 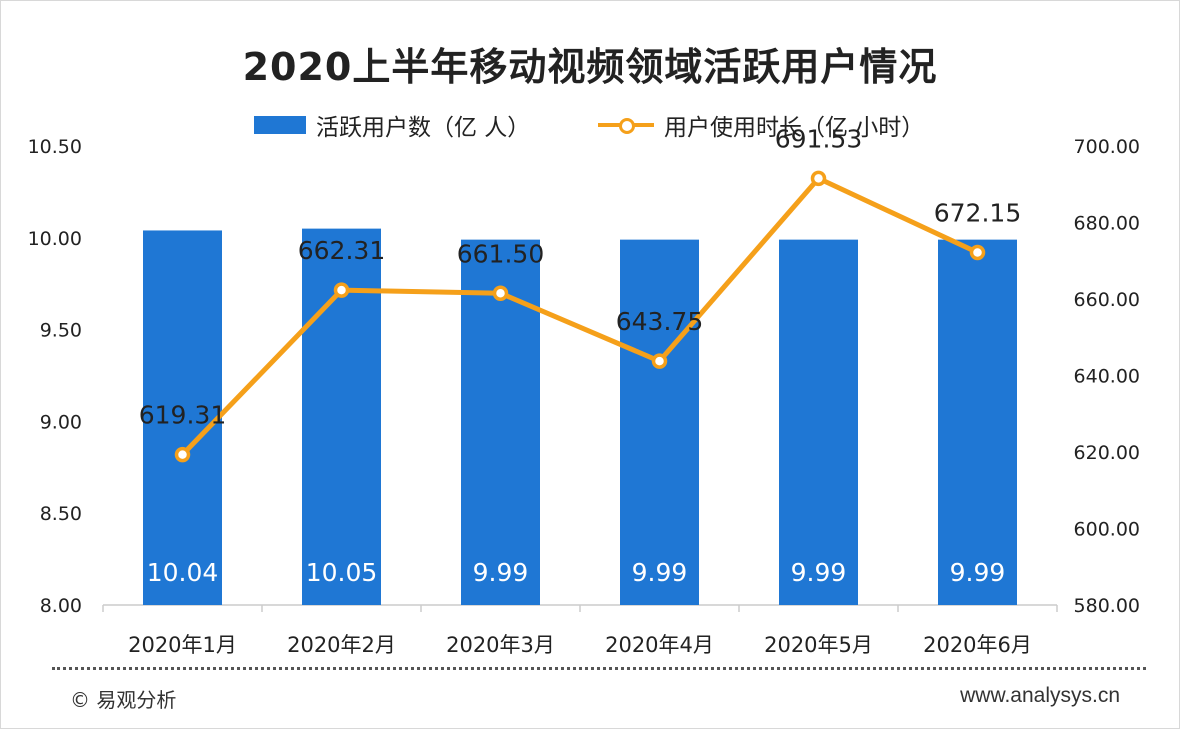 What do you see at coordinates (590, 125) in the screenshot?
I see `chart-legend: 活跃用户数（亿 人） 用户使用时长（亿 小时）` at bounding box center [590, 125].